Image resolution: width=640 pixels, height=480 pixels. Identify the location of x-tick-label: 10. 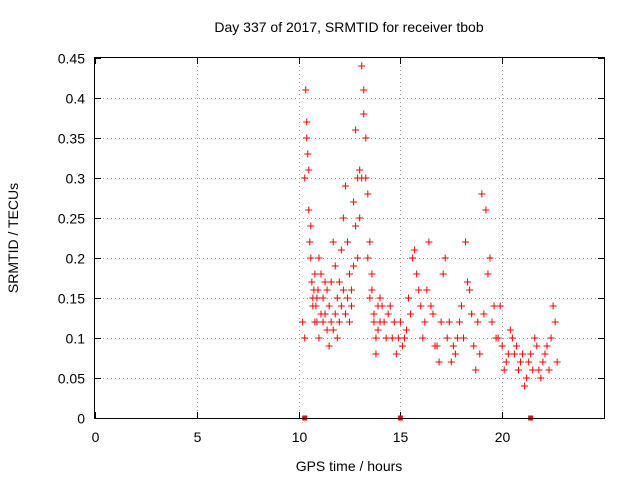
(300, 437).